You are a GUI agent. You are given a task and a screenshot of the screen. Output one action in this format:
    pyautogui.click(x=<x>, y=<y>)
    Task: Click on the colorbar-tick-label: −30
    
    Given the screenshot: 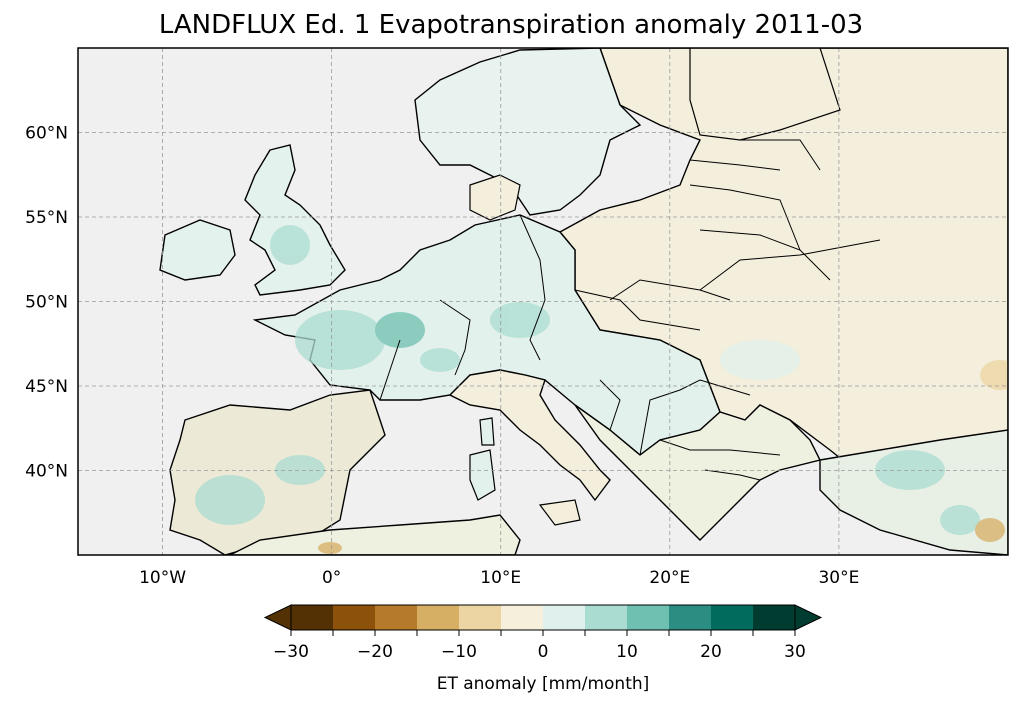 What is the action you would take?
    pyautogui.click(x=291, y=652)
    